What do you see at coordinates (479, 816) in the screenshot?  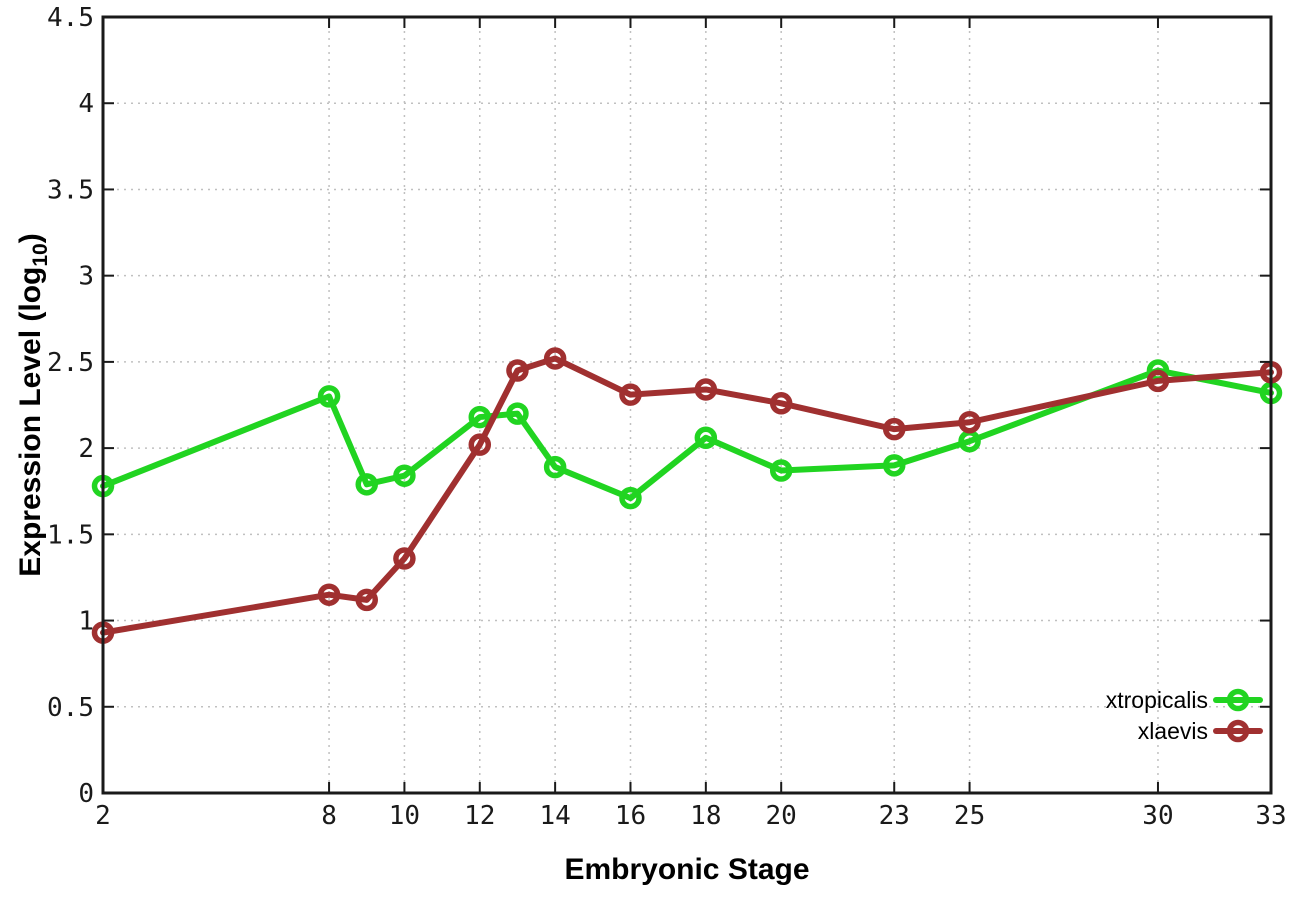 I see `x-tick-label: 12` at bounding box center [479, 816].